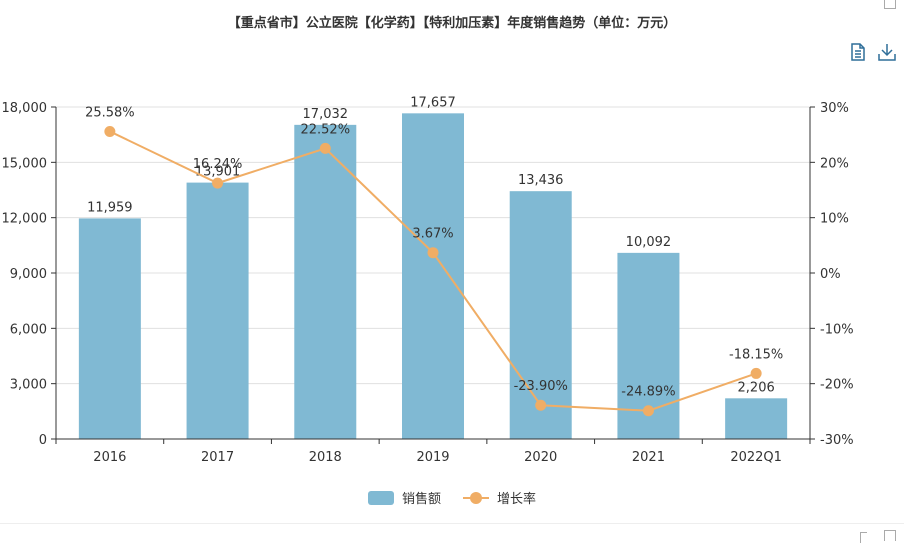 The width and height of the screenshot is (904, 543). What do you see at coordinates (837, 440) in the screenshot?
I see `y-right-tick-label: -30%` at bounding box center [837, 440].